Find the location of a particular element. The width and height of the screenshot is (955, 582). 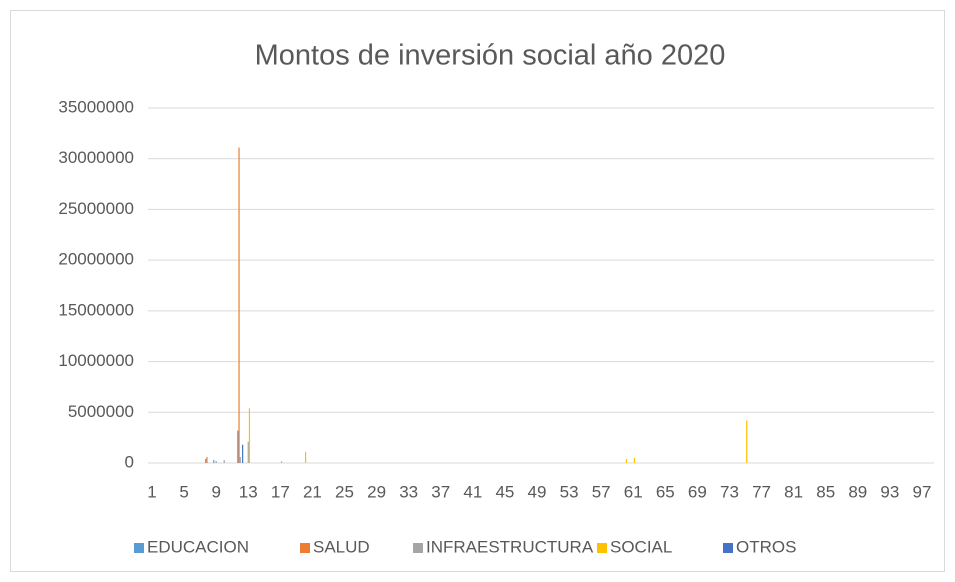

x-tick-label: 69 is located at coordinates (697, 491).